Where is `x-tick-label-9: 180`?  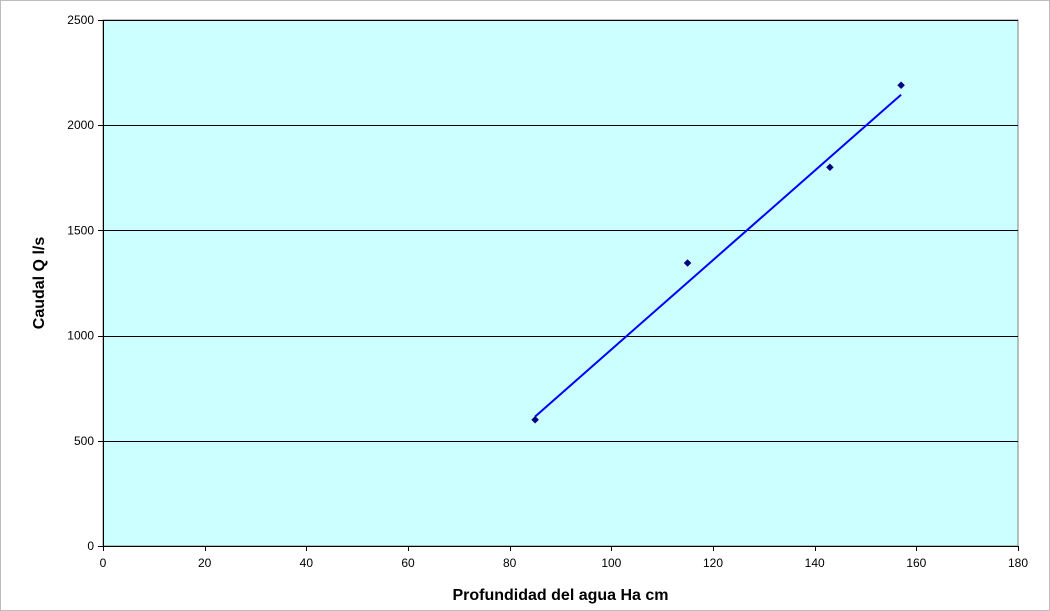
x-tick-label-9: 180 is located at coordinates (1018, 563).